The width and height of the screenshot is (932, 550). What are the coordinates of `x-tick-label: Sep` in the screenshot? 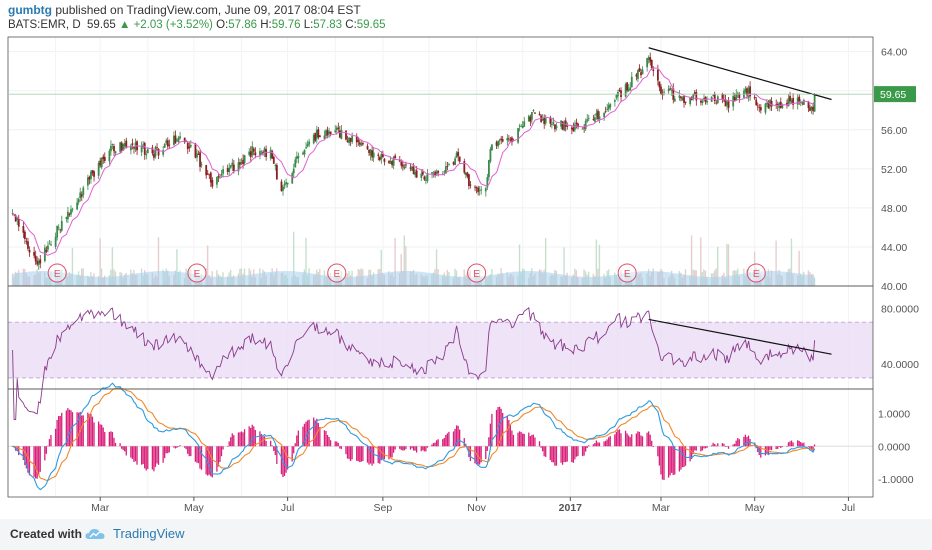 It's located at (383, 508).